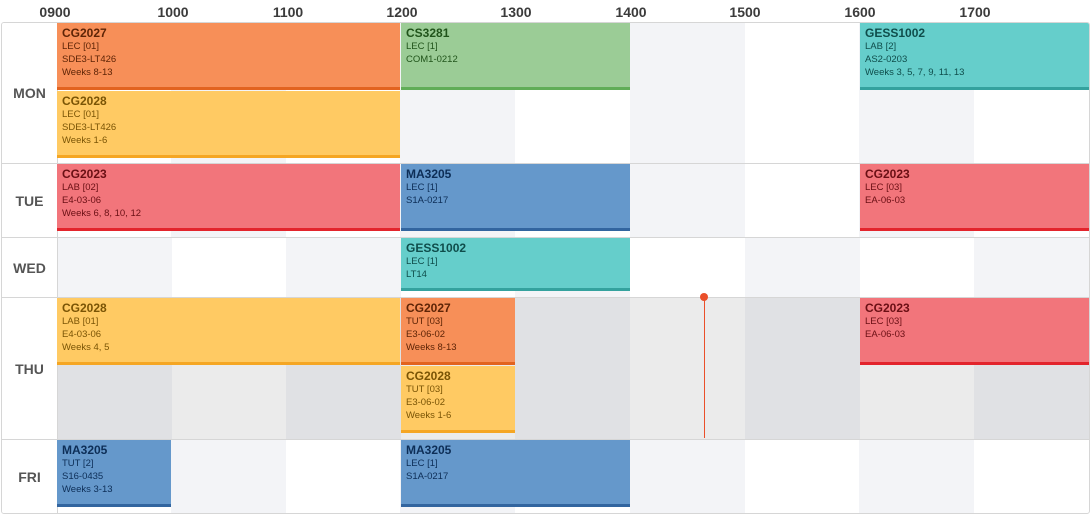 The height and width of the screenshot is (514, 1090). Describe the element at coordinates (30, 267) in the screenshot. I see `day-label-wed: WED` at that location.